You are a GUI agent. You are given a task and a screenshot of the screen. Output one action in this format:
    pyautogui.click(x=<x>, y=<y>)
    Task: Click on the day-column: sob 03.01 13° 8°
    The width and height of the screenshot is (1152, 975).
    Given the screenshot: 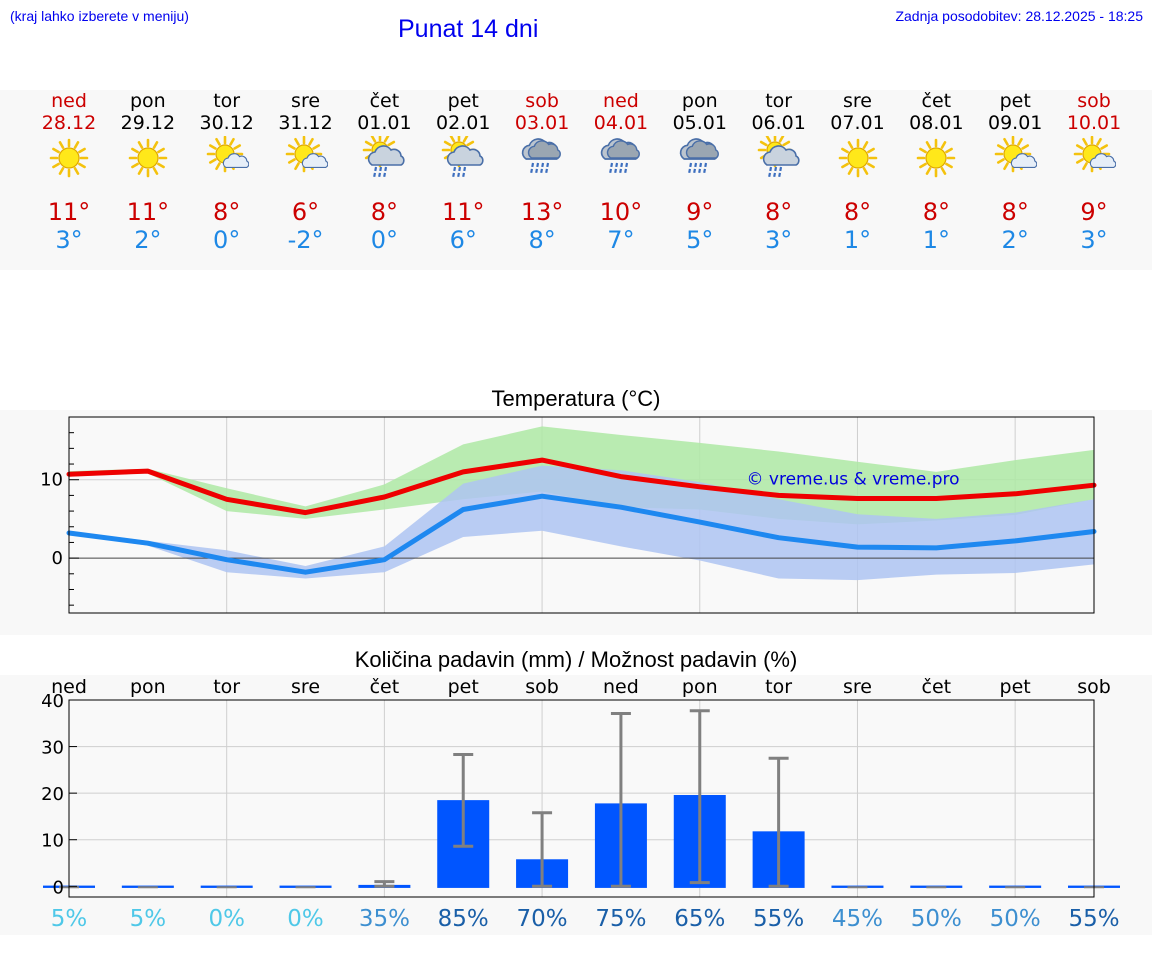 What is the action you would take?
    pyautogui.click(x=542, y=180)
    